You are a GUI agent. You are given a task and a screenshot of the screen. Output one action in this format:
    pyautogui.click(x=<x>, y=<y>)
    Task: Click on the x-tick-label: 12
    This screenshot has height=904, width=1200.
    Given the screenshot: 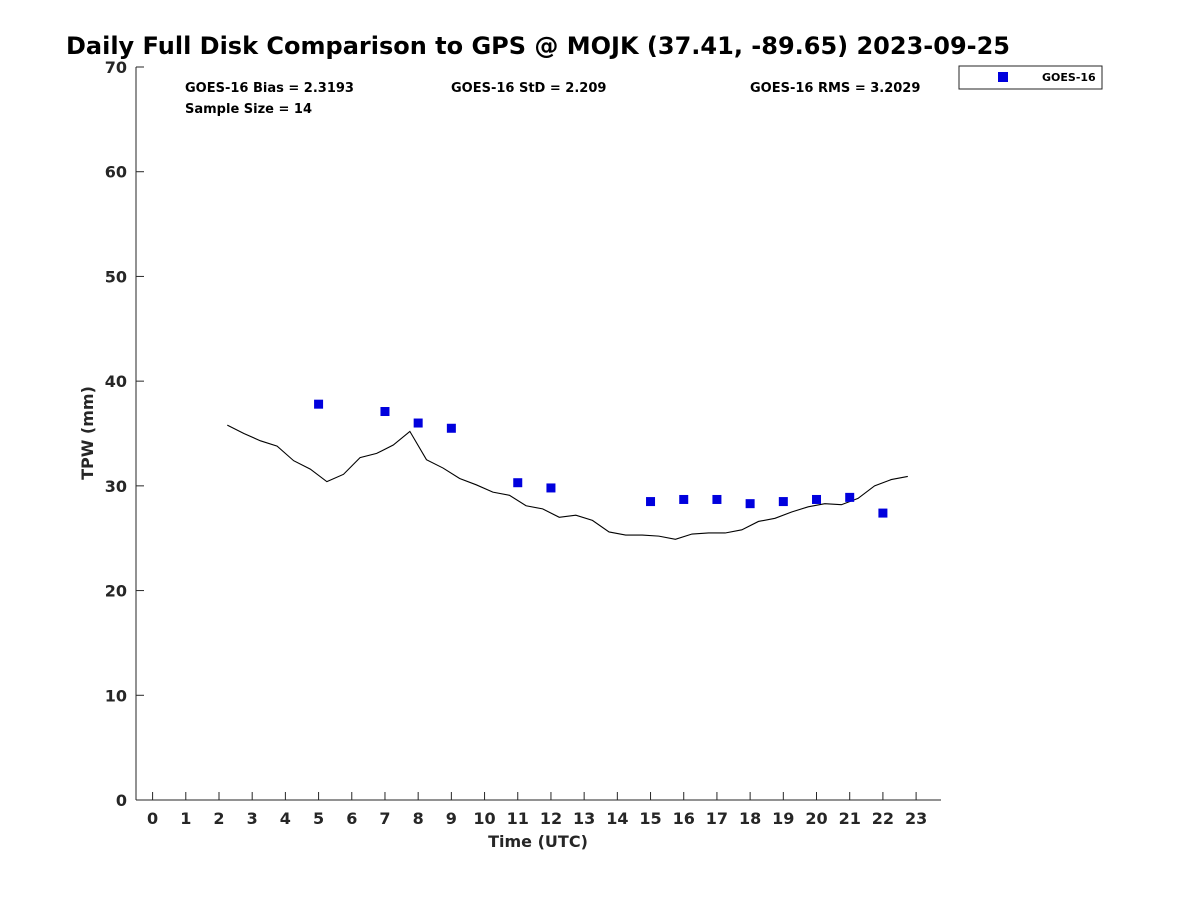 What is the action you would take?
    pyautogui.click(x=551, y=818)
    